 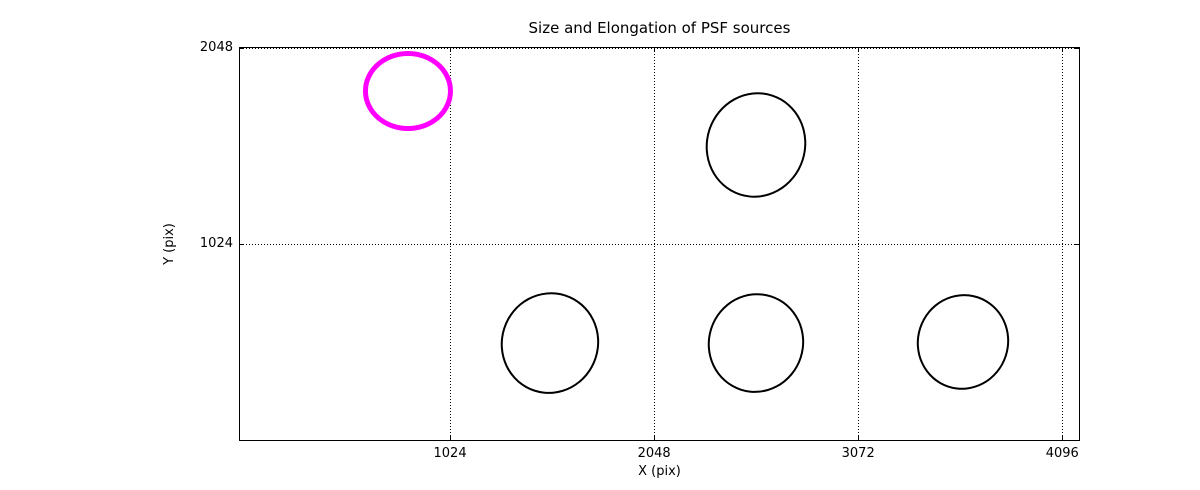 I want to click on x-axis-label: X (pix), so click(x=659, y=471).